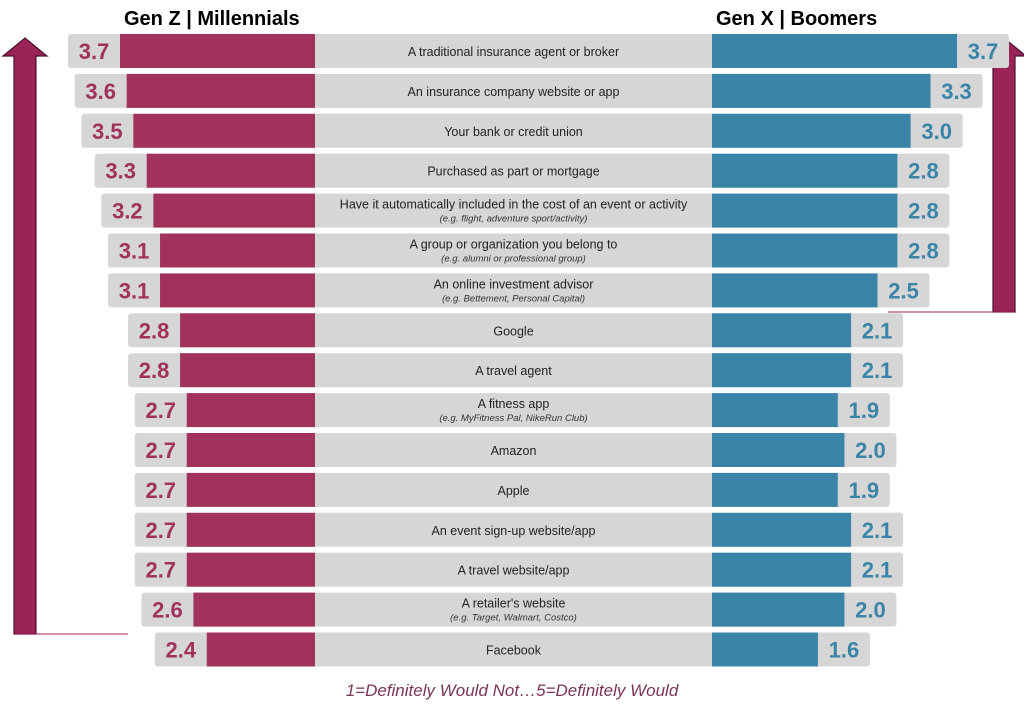  I want to click on category-example: (e.g. alumni or professional group), so click(513, 259).